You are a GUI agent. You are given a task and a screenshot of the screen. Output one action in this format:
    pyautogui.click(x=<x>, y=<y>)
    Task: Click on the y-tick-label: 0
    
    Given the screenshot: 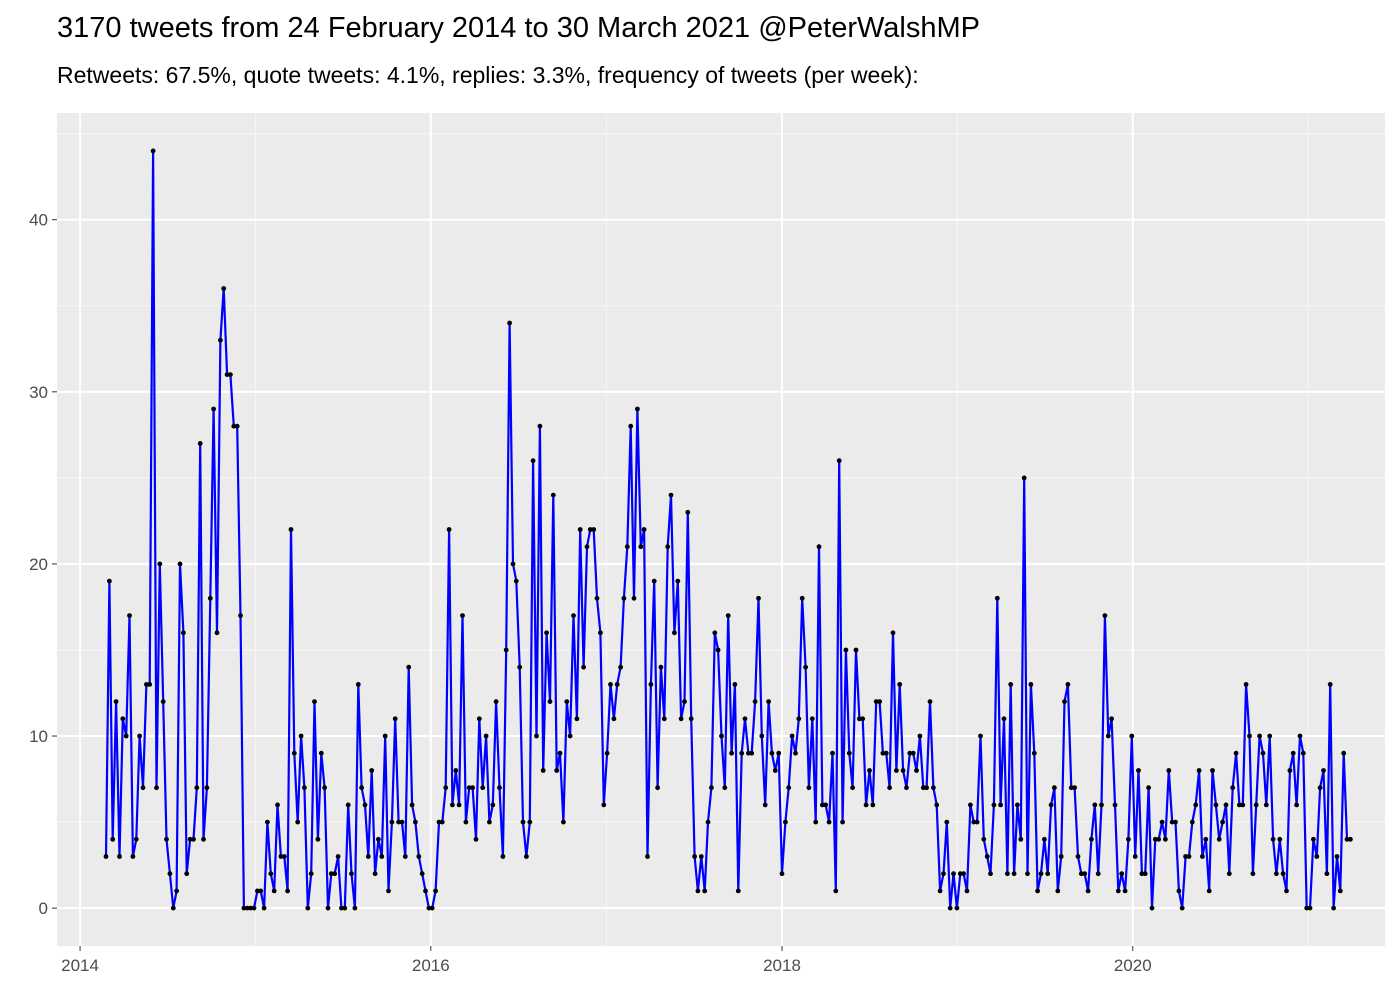 What is the action you would take?
    pyautogui.click(x=43, y=908)
    